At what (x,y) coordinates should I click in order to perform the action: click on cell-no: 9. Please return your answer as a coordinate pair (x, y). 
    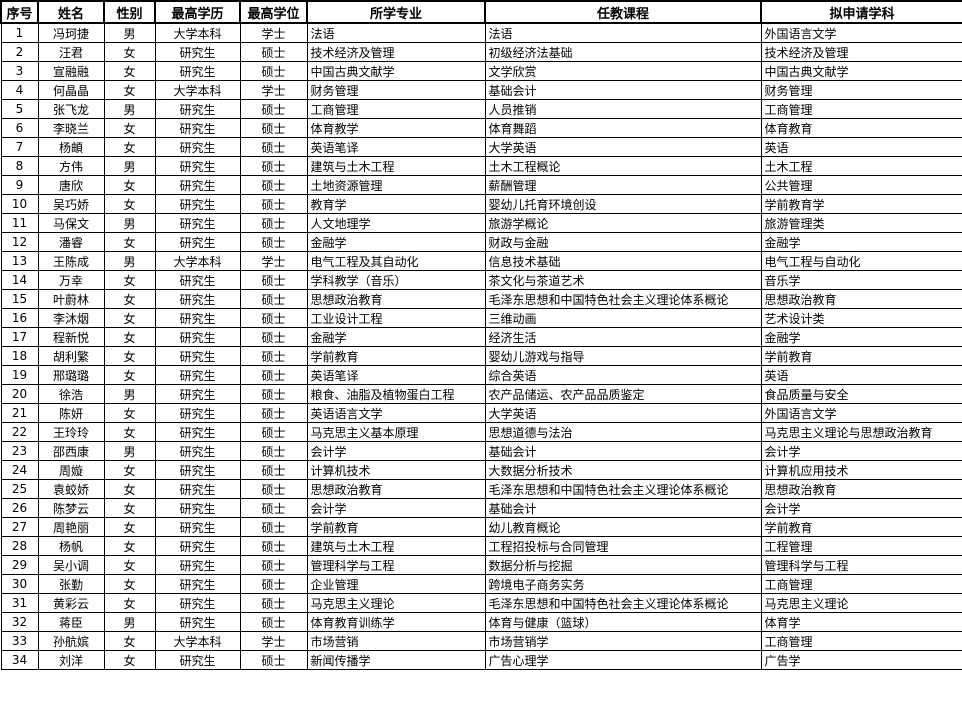
    Looking at the image, I should click on (19, 185).